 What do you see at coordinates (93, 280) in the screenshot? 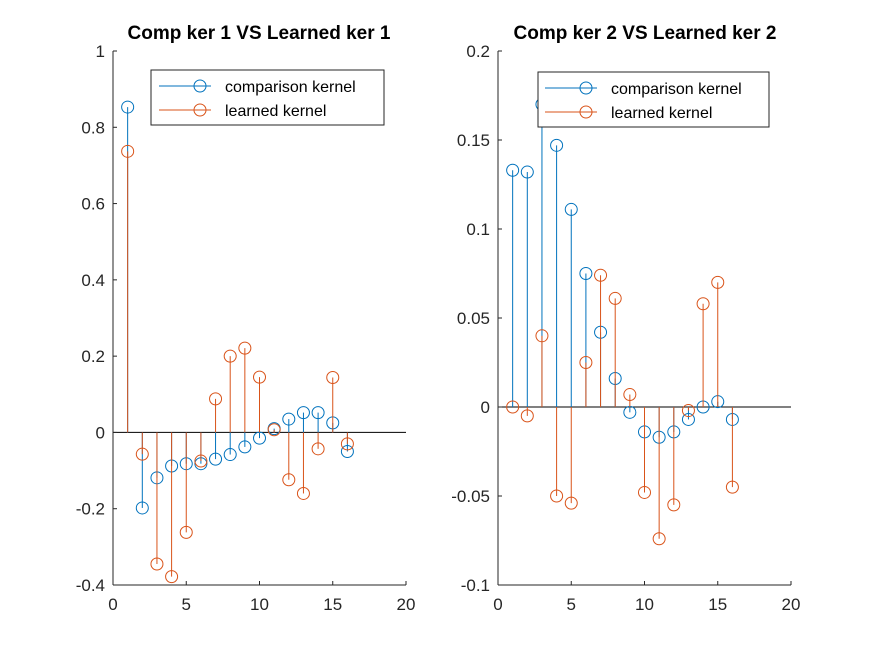
I see `y-tick-label: 0.4` at bounding box center [93, 280].